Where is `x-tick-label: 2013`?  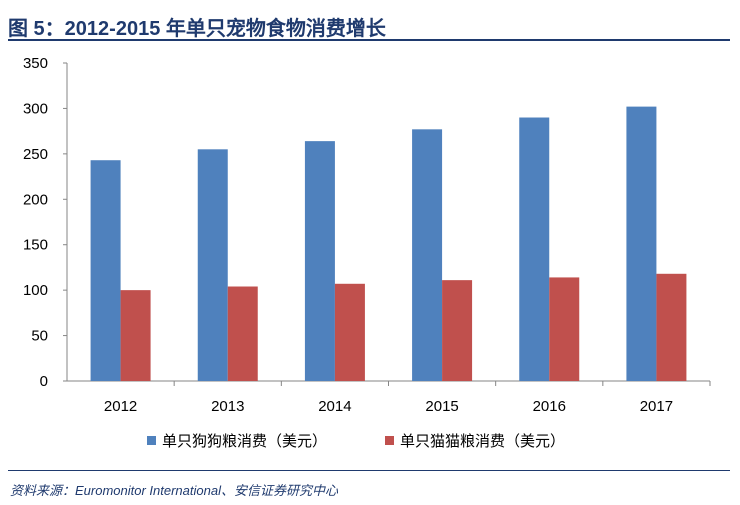 x-tick-label: 2013 is located at coordinates (227, 406).